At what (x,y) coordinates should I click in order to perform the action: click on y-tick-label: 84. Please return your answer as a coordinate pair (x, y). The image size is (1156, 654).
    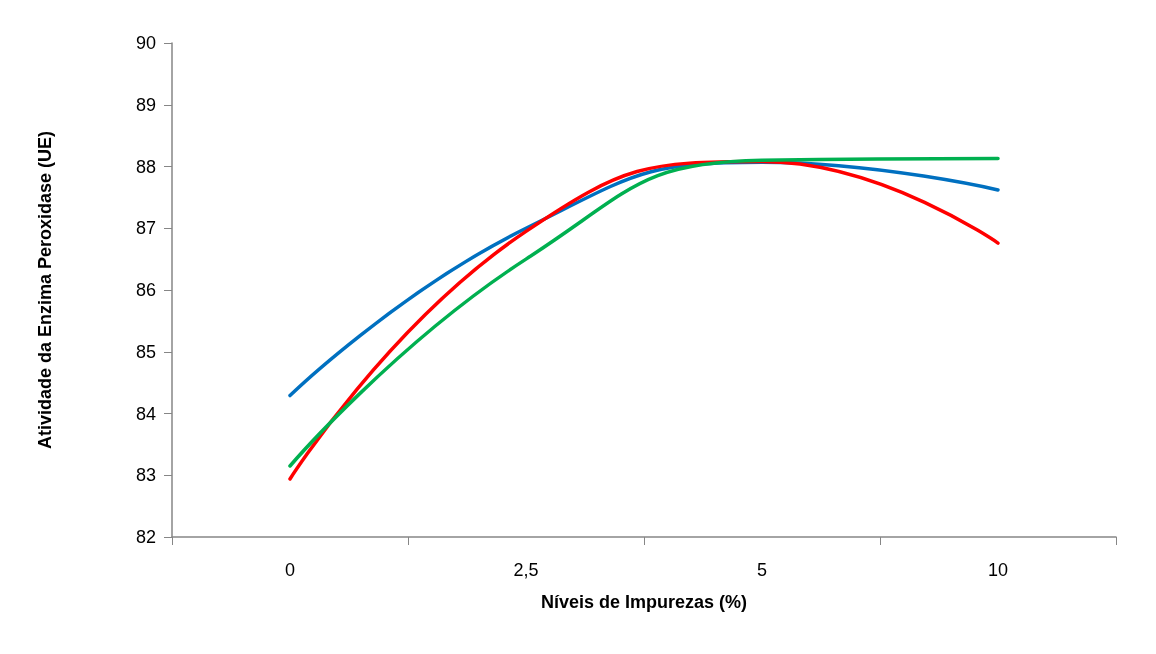
    Looking at the image, I should click on (145, 413).